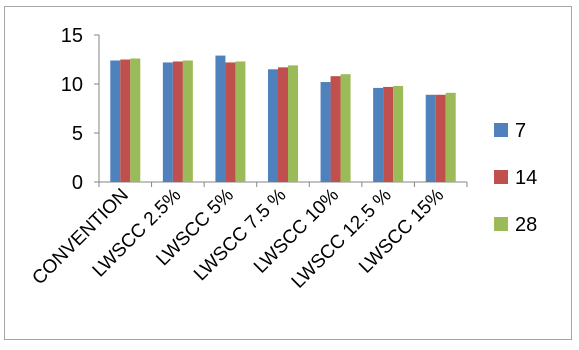 This screenshot has height=350, width=579. What do you see at coordinates (77, 134) in the screenshot?
I see `y-tick-label: 5` at bounding box center [77, 134].